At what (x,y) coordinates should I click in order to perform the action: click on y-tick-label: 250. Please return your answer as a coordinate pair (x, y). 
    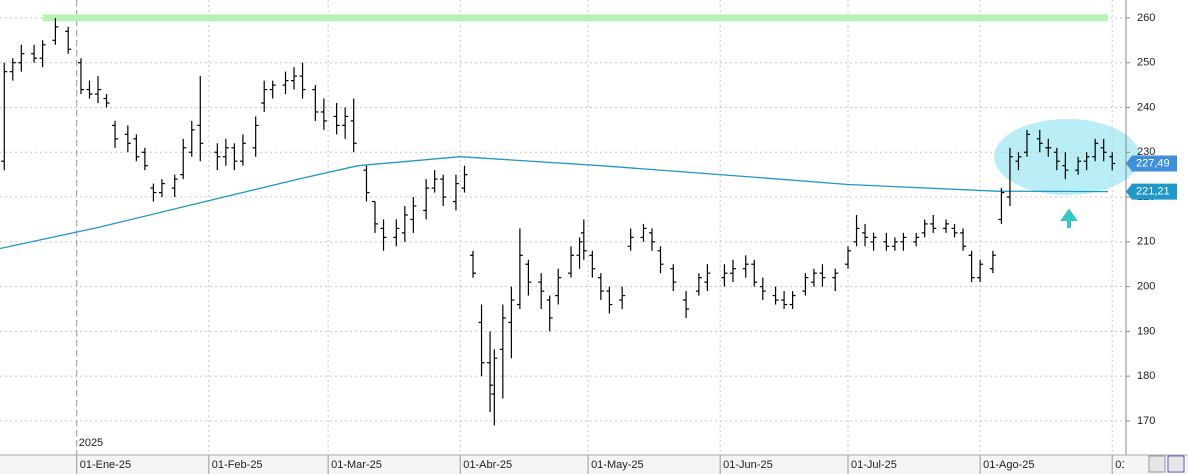
    Looking at the image, I should click on (1146, 63).